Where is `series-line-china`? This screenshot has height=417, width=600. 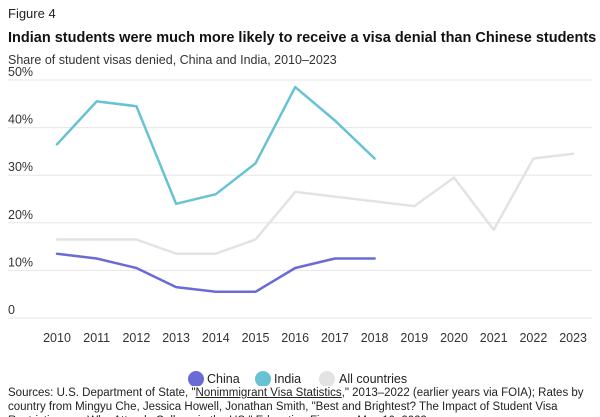
series-line-china is located at coordinates (215, 273).